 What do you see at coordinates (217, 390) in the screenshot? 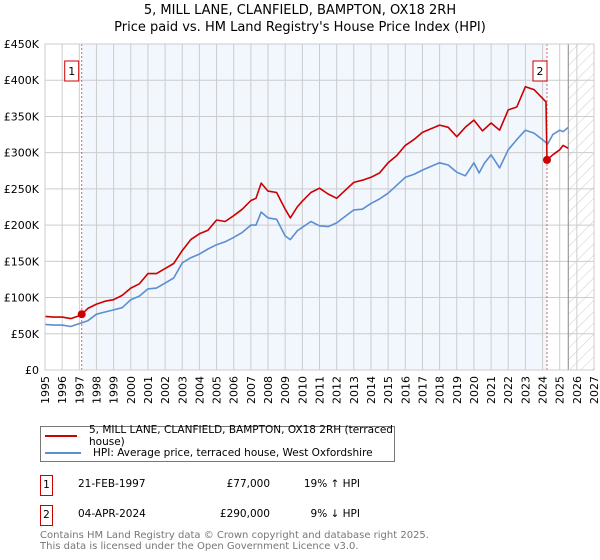
I see `x-tick-label: 2005` at bounding box center [217, 390].